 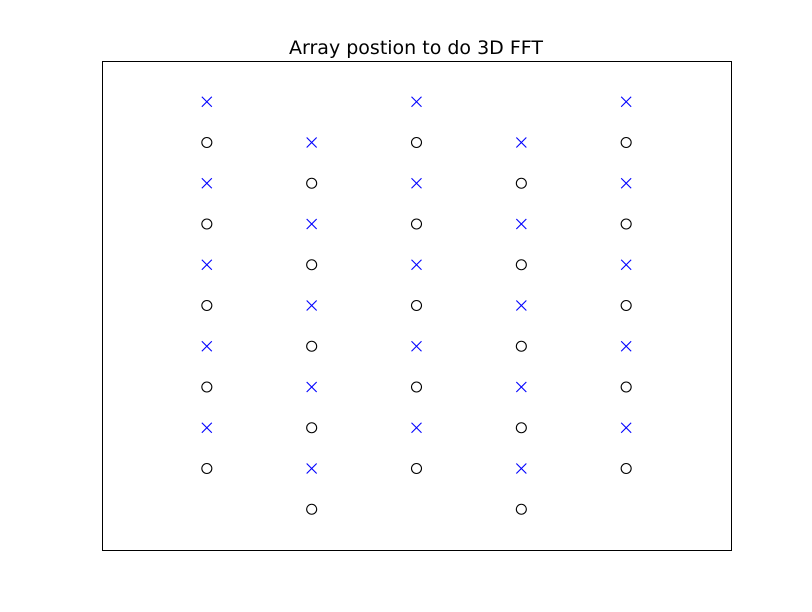 What do you see at coordinates (416, 48) in the screenshot?
I see `chart-title: Array postion to do 3D FFT` at bounding box center [416, 48].